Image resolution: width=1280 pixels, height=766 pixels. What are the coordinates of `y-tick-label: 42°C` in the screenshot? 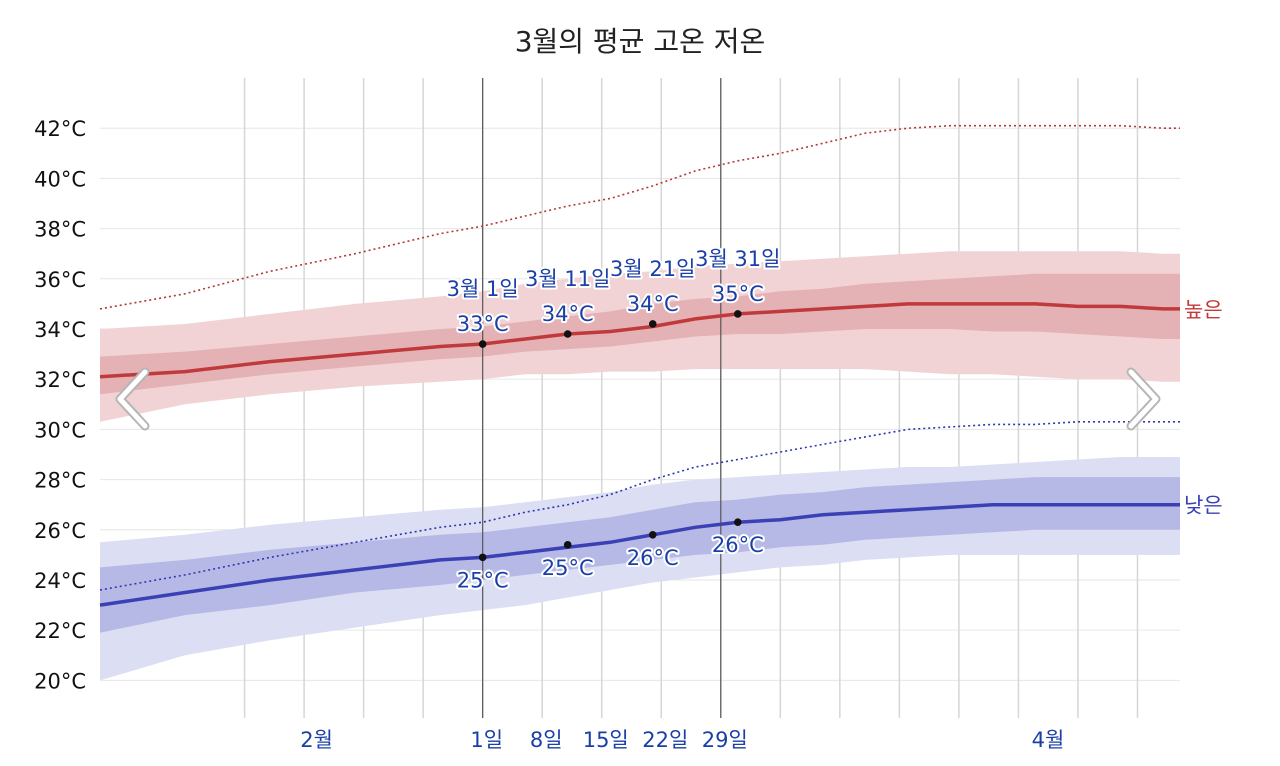 It's located at (60, 129).